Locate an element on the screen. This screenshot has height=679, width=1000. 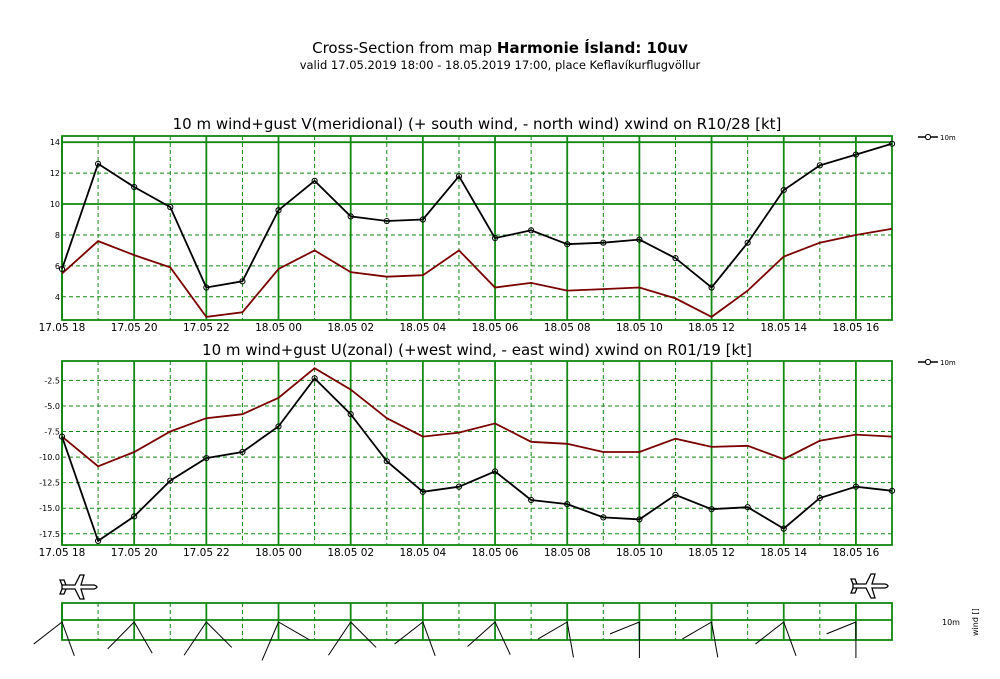
meridional-ytick-label: 14 is located at coordinates (55, 142).